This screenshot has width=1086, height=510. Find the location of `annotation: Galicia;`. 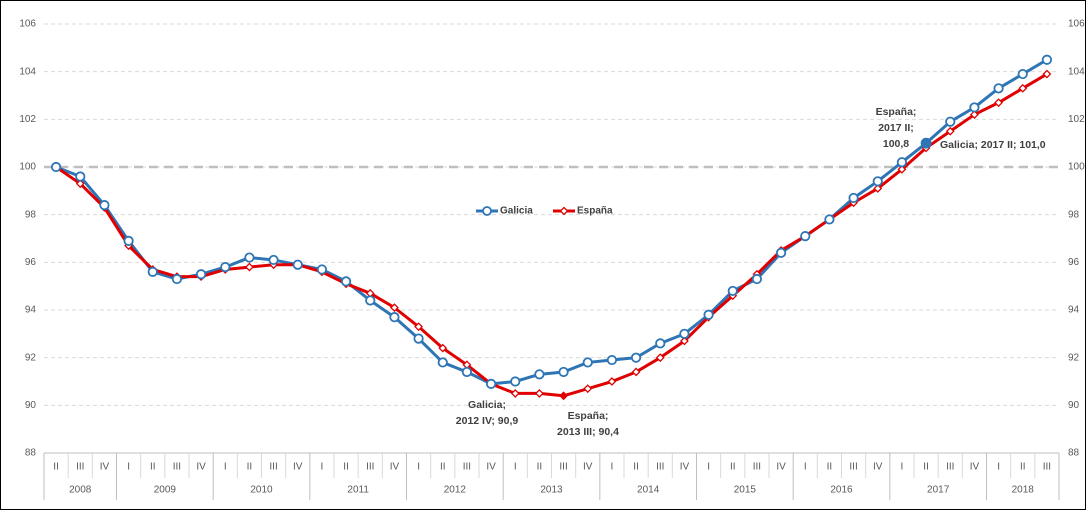

annotation: Galicia; is located at coordinates (487, 405).